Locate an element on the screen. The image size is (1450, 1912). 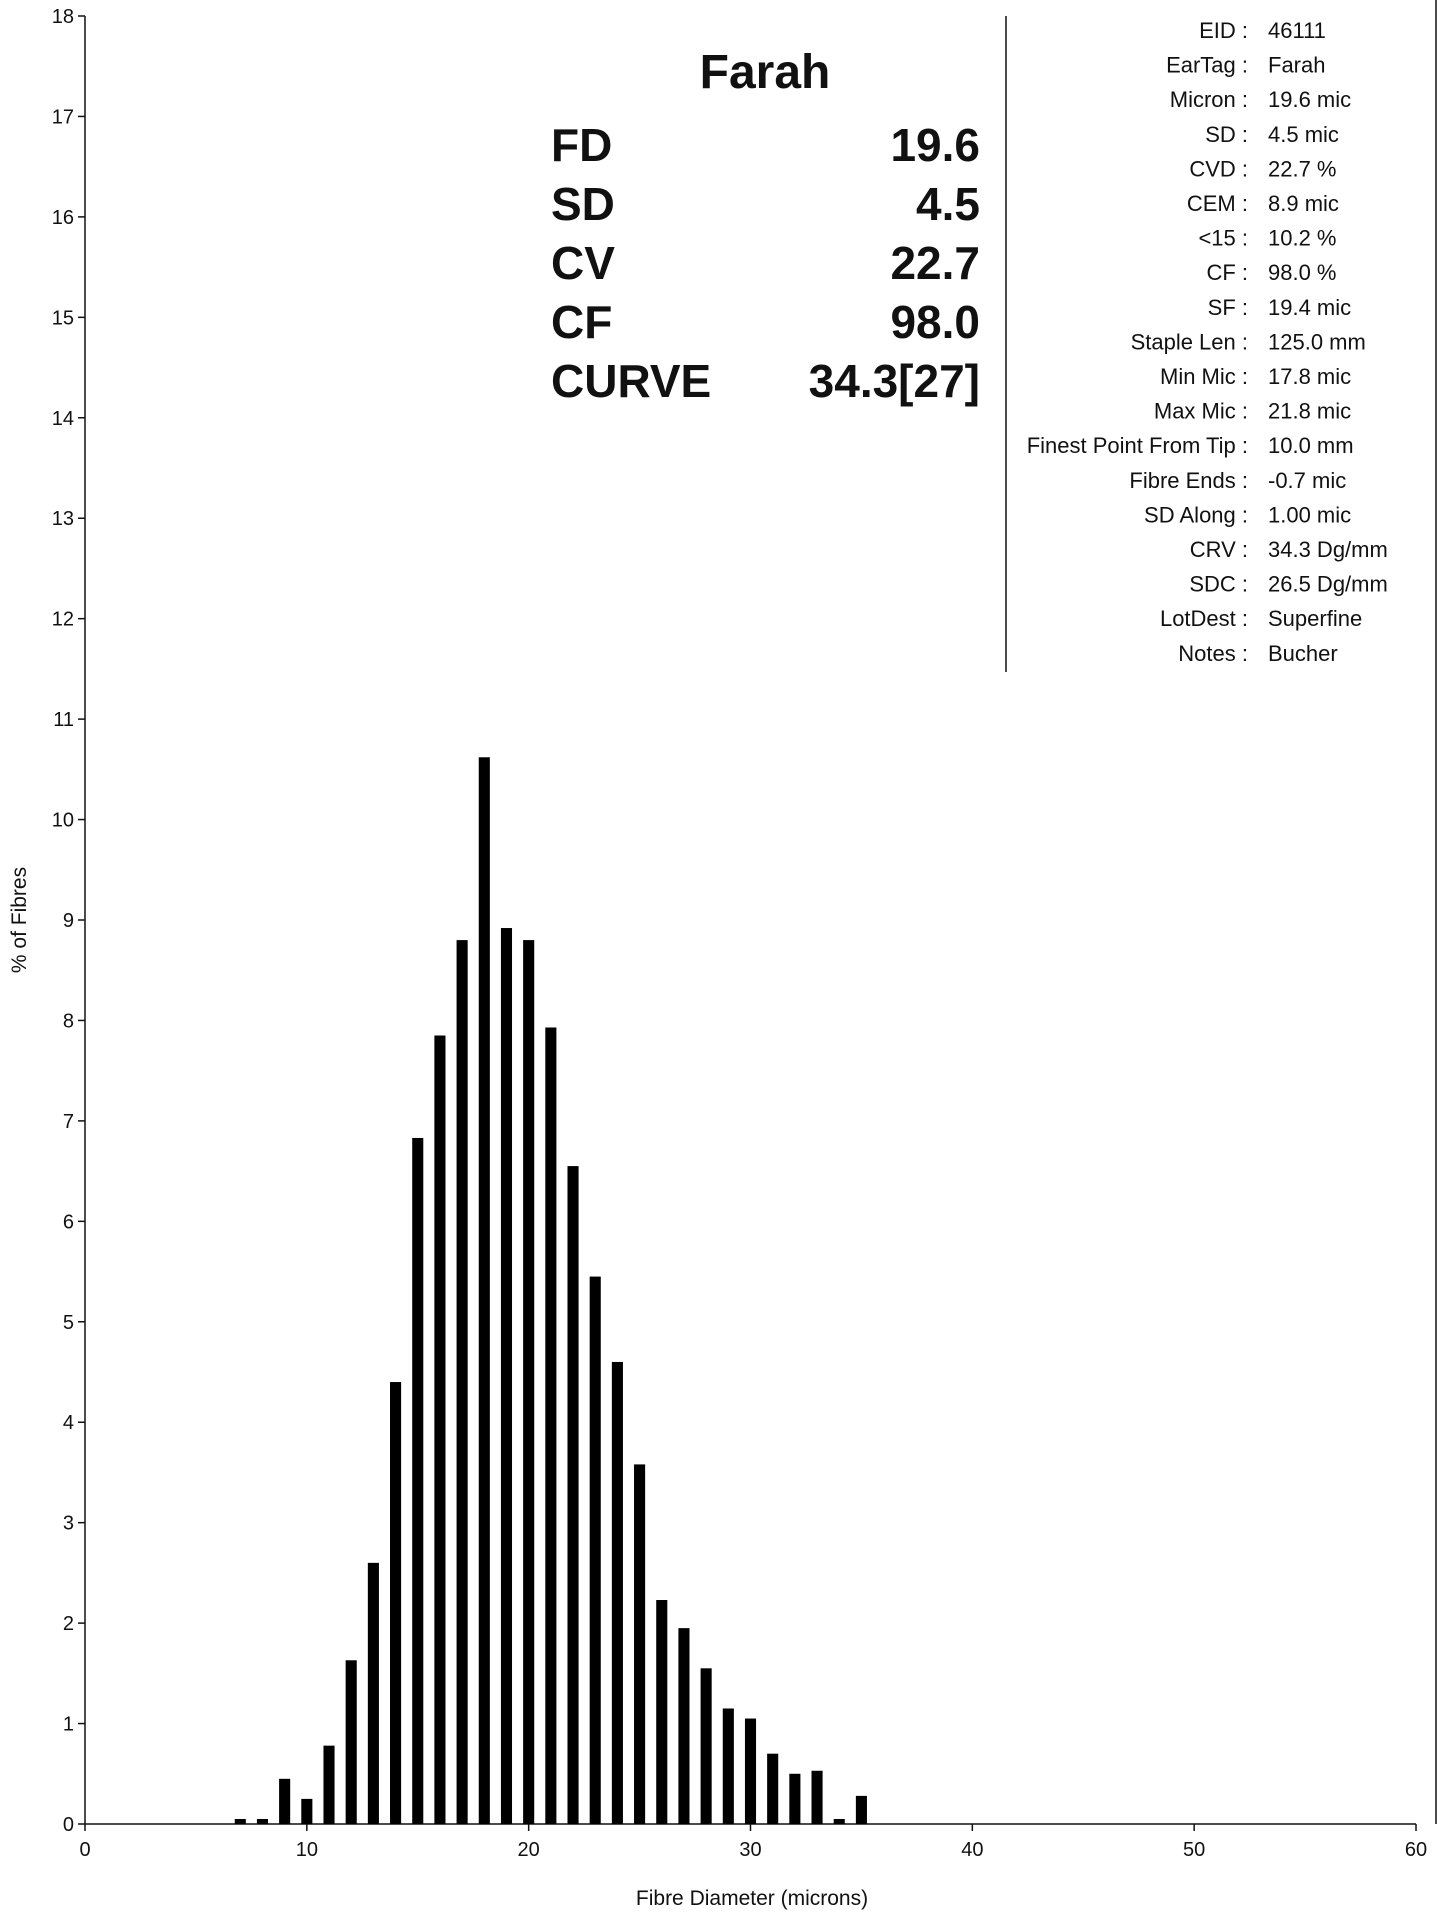
x-tick-label: 60 is located at coordinates (1416, 1850).